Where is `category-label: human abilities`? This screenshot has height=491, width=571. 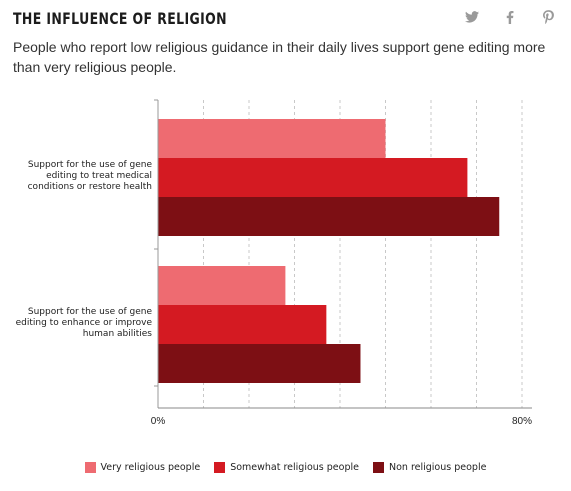 category-label: human abilities is located at coordinates (118, 334).